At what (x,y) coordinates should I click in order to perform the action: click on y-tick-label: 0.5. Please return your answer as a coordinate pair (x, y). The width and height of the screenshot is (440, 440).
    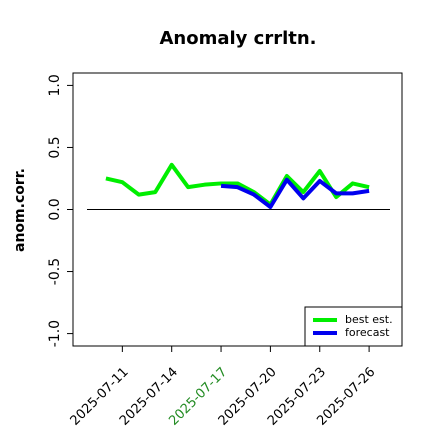
    Looking at the image, I should click on (55, 147).